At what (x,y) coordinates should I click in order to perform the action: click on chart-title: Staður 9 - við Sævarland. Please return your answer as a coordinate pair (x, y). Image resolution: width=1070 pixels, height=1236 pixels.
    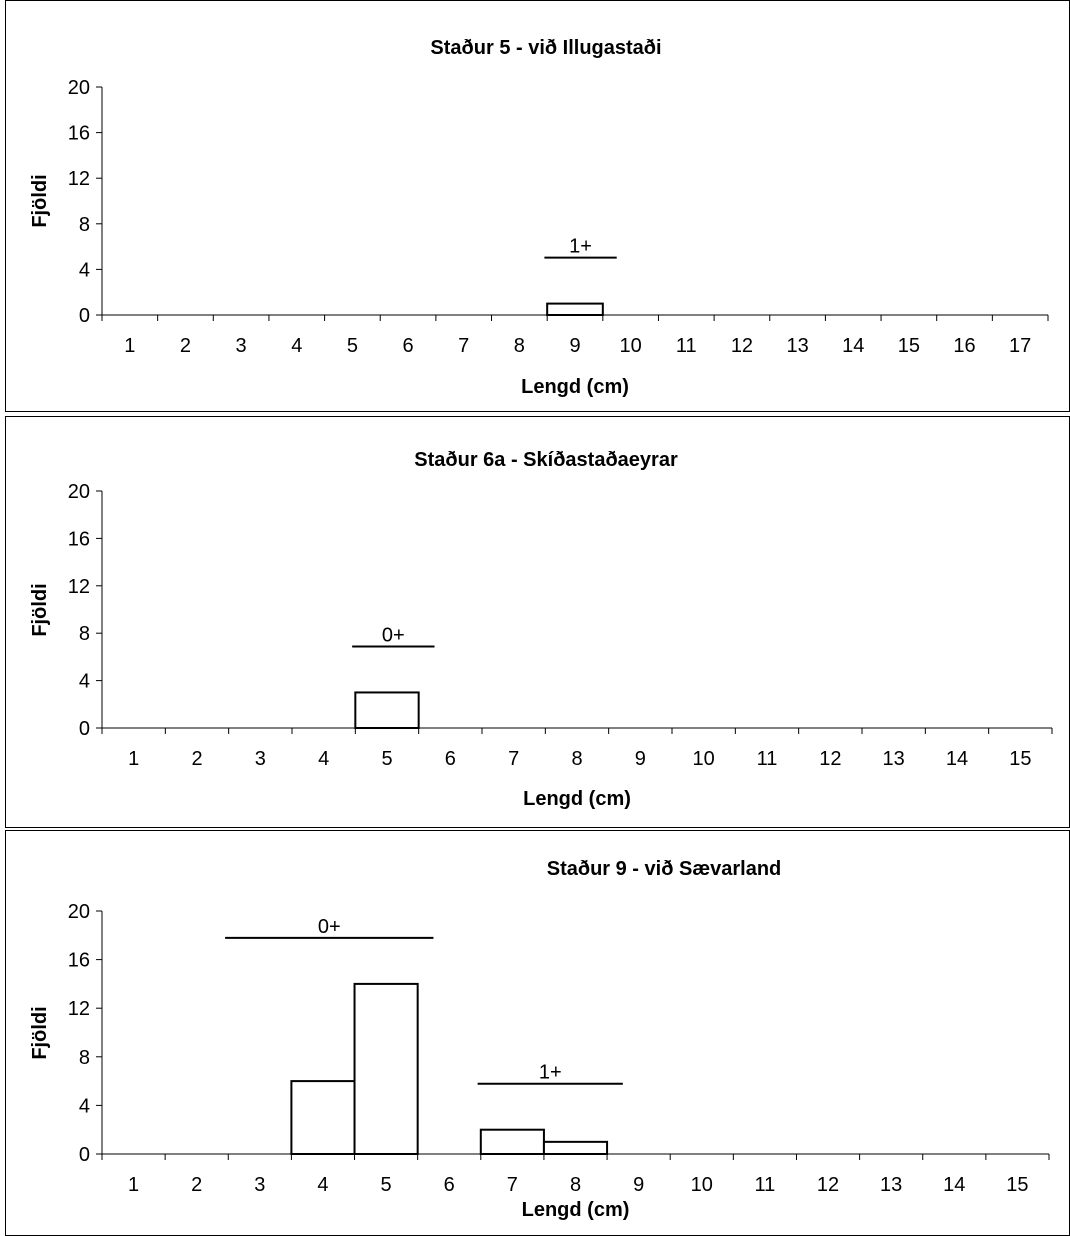
    Looking at the image, I should click on (664, 869).